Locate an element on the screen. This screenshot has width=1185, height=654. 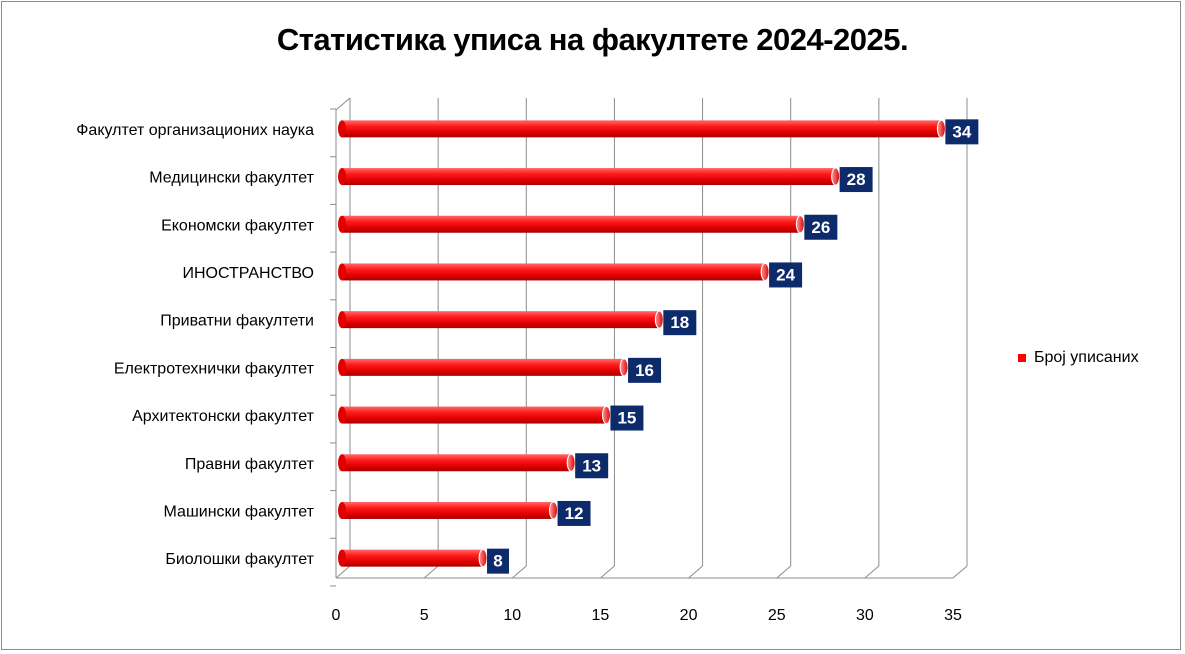
category-label: Правни факултет is located at coordinates (250, 464).